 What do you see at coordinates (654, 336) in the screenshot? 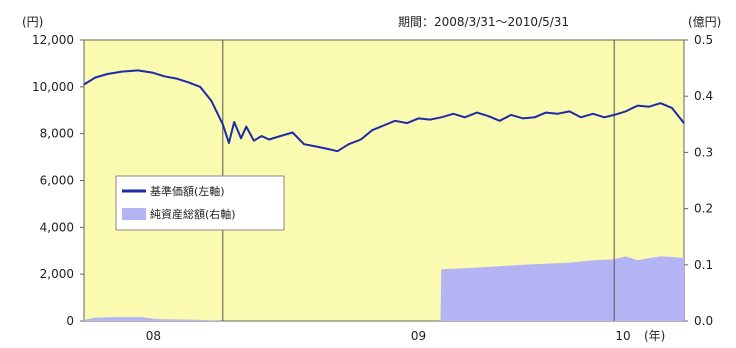
I see `x-axis-unit: (年)` at bounding box center [654, 336].